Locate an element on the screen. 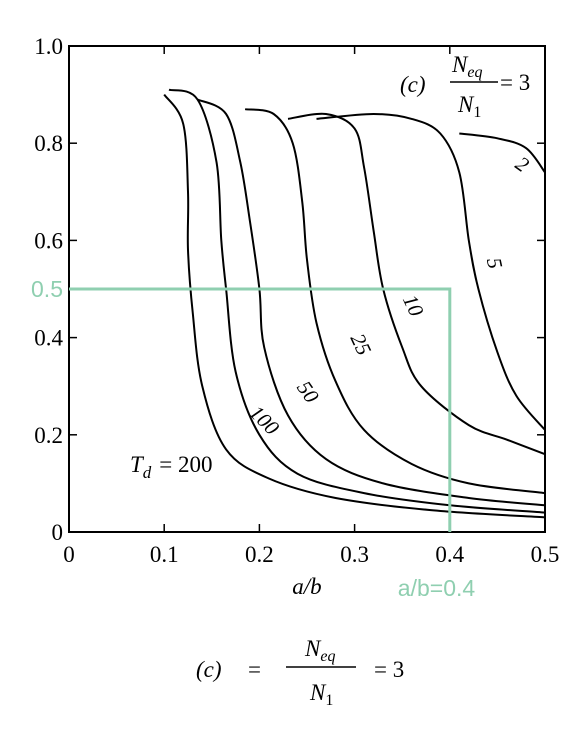 The width and height of the screenshot is (587, 731). caption: (c) = Neq N1 = 3 is located at coordinates (300, 672).